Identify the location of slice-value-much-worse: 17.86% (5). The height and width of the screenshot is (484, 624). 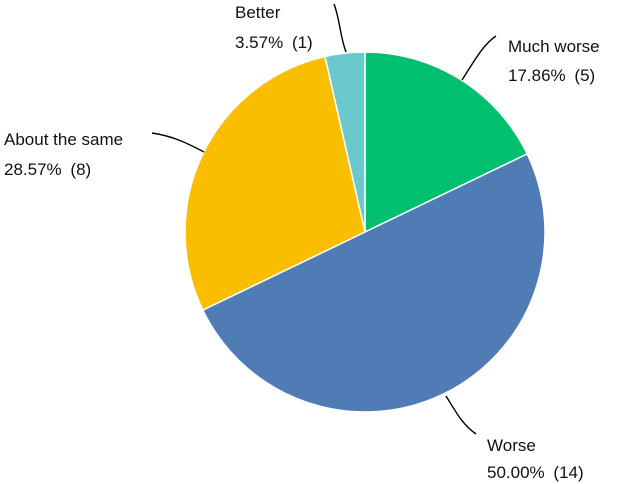
(551, 75).